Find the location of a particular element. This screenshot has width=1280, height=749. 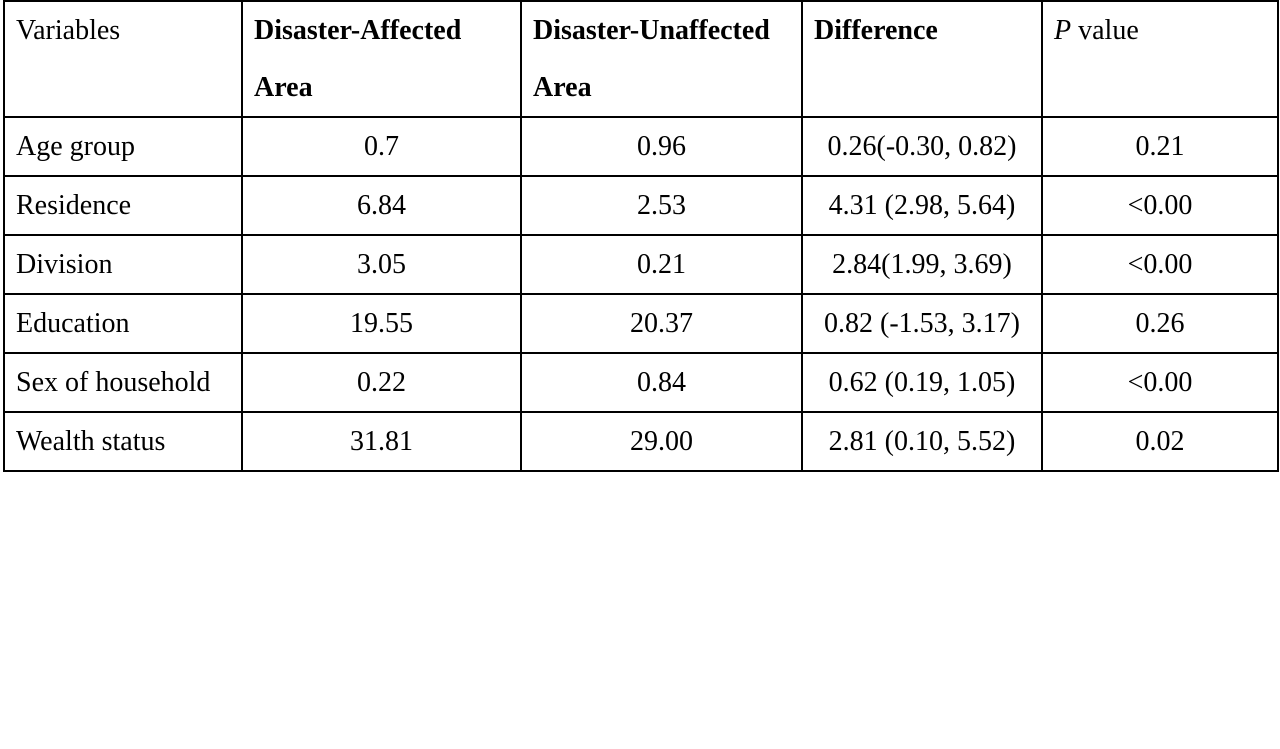

cell-unaffected: 0.21 is located at coordinates (661, 264).